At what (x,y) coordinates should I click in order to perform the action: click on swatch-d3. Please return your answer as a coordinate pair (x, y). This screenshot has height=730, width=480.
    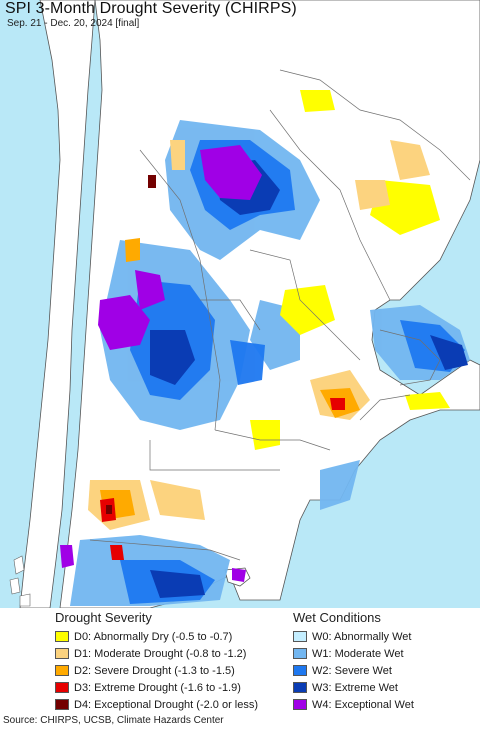
    Looking at the image, I should click on (62, 687).